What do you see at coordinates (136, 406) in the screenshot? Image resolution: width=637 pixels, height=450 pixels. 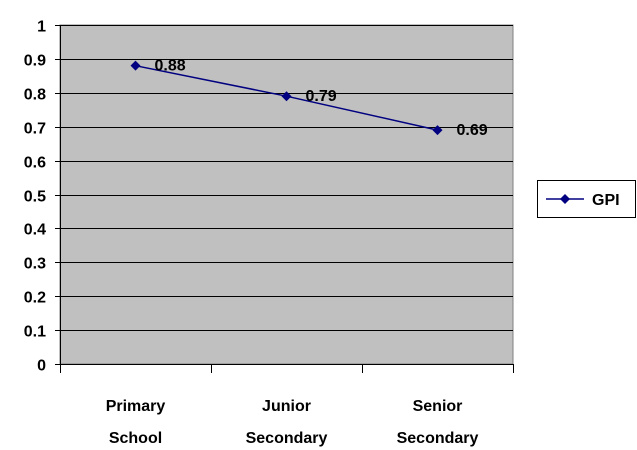 I see `x-category-label: Primary` at bounding box center [136, 406].